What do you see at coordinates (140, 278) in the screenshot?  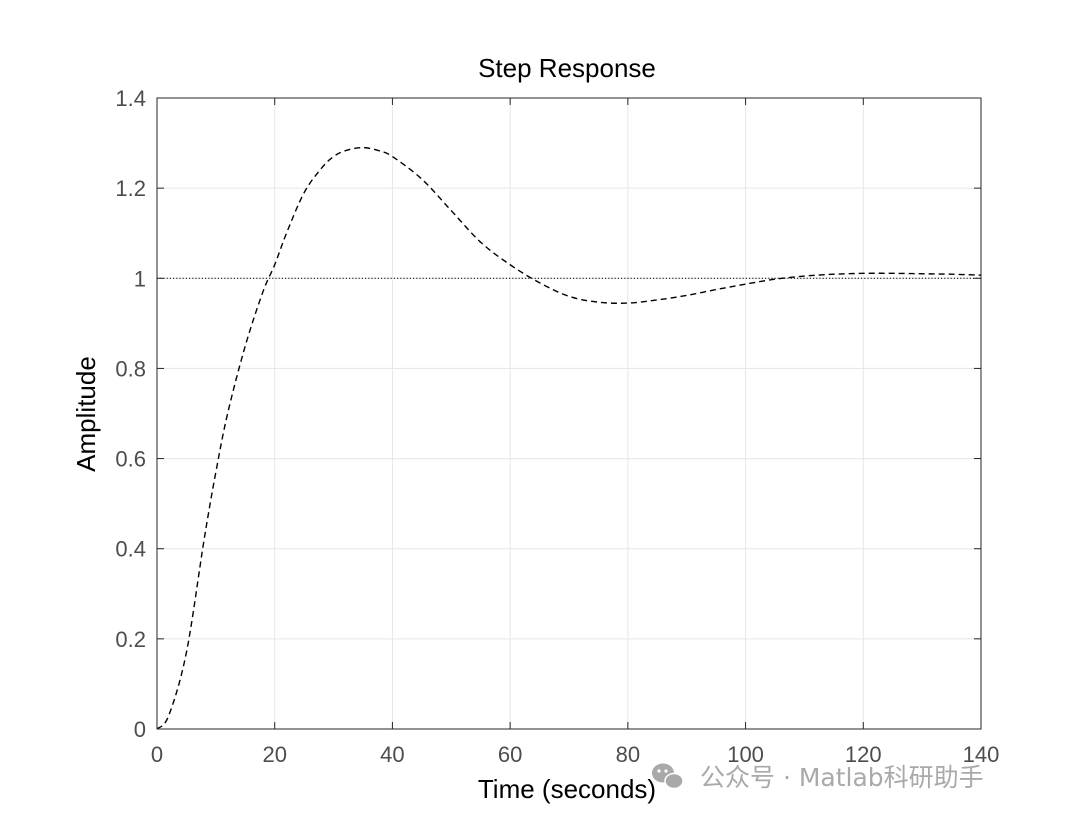 I see `y-tick-label: 1` at bounding box center [140, 278].